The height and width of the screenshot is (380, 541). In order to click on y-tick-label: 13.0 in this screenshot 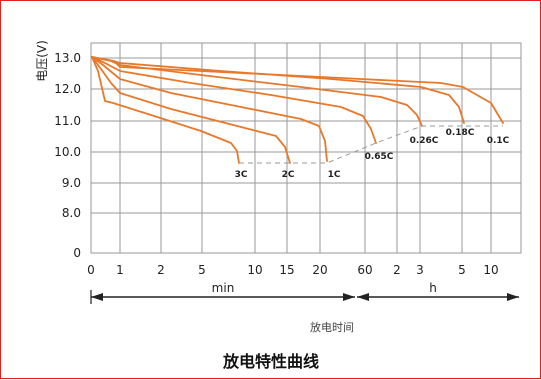, I will do `click(67, 58)`.